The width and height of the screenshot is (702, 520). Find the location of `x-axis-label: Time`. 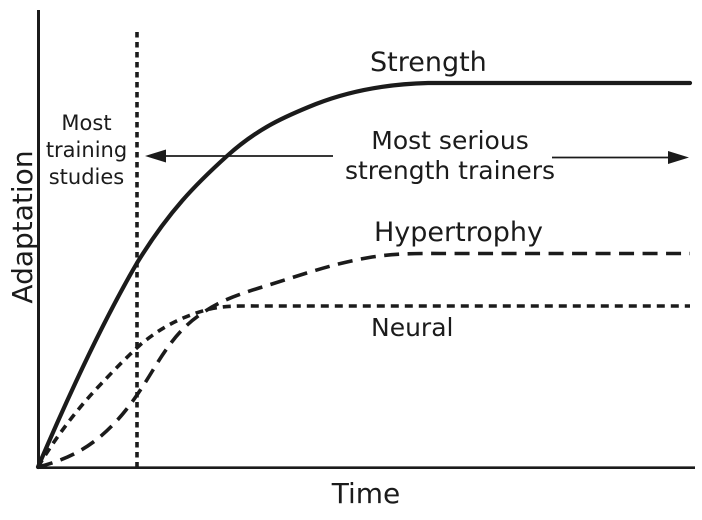

x-axis-label: Time is located at coordinates (366, 493).